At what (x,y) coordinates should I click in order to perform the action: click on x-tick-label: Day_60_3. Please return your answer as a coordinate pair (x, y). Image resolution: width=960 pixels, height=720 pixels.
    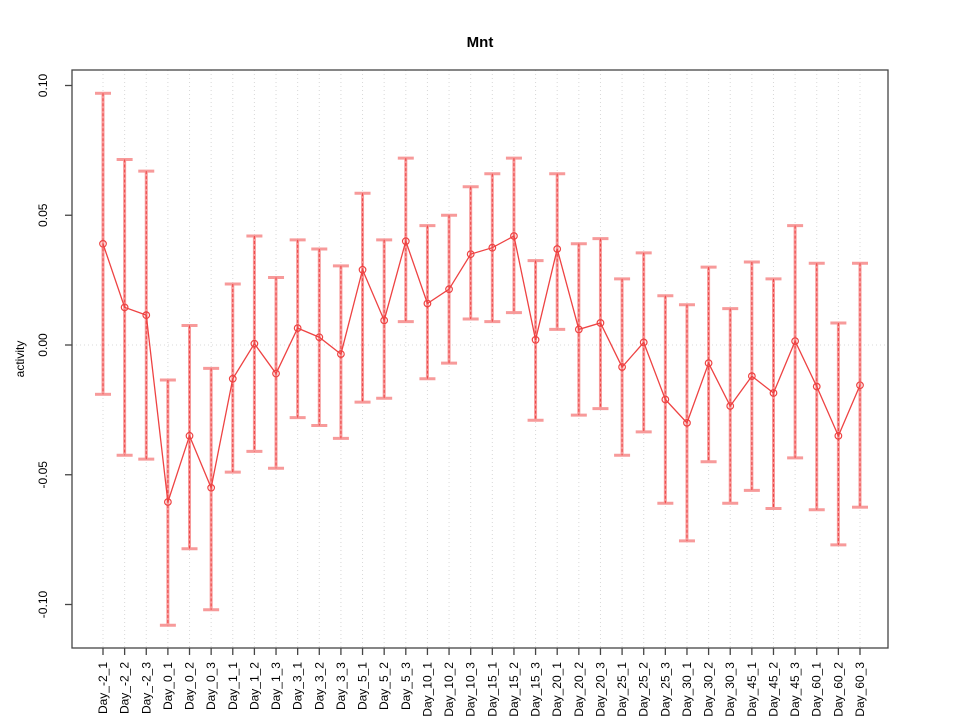
    Looking at the image, I should click on (860, 689).